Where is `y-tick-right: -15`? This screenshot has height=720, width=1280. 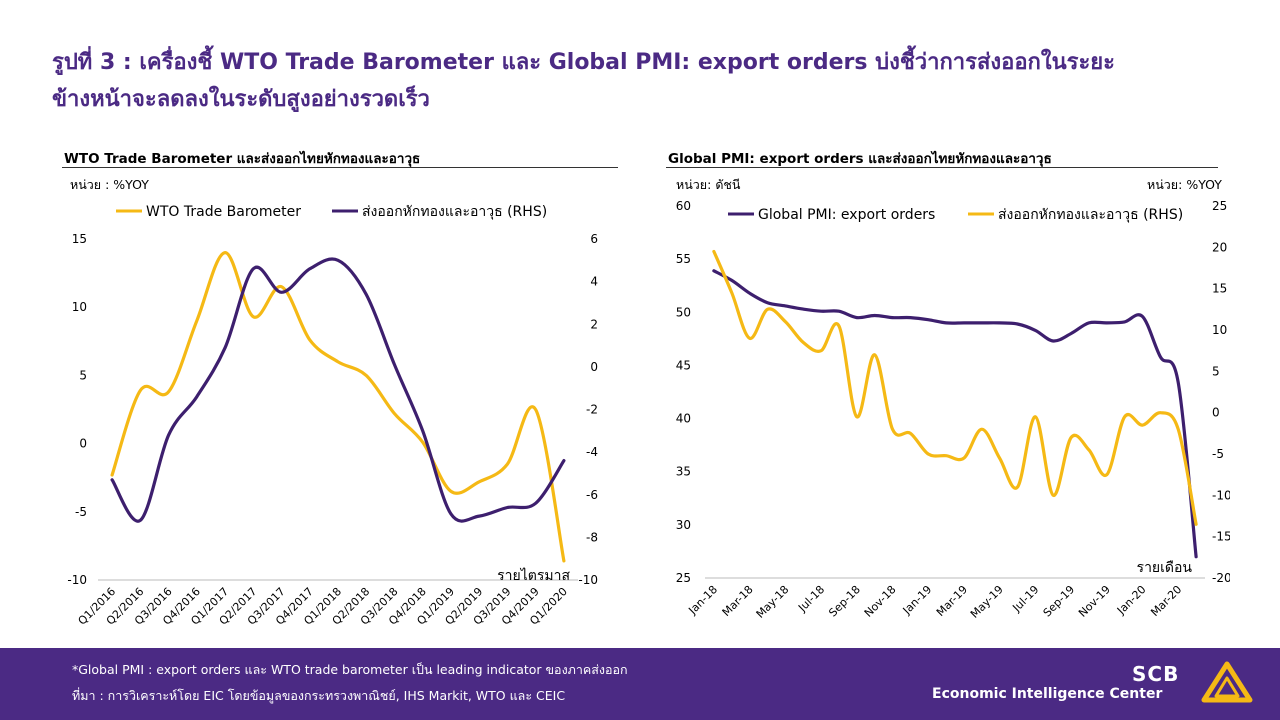 y-tick-right: -15 is located at coordinates (1221, 537).